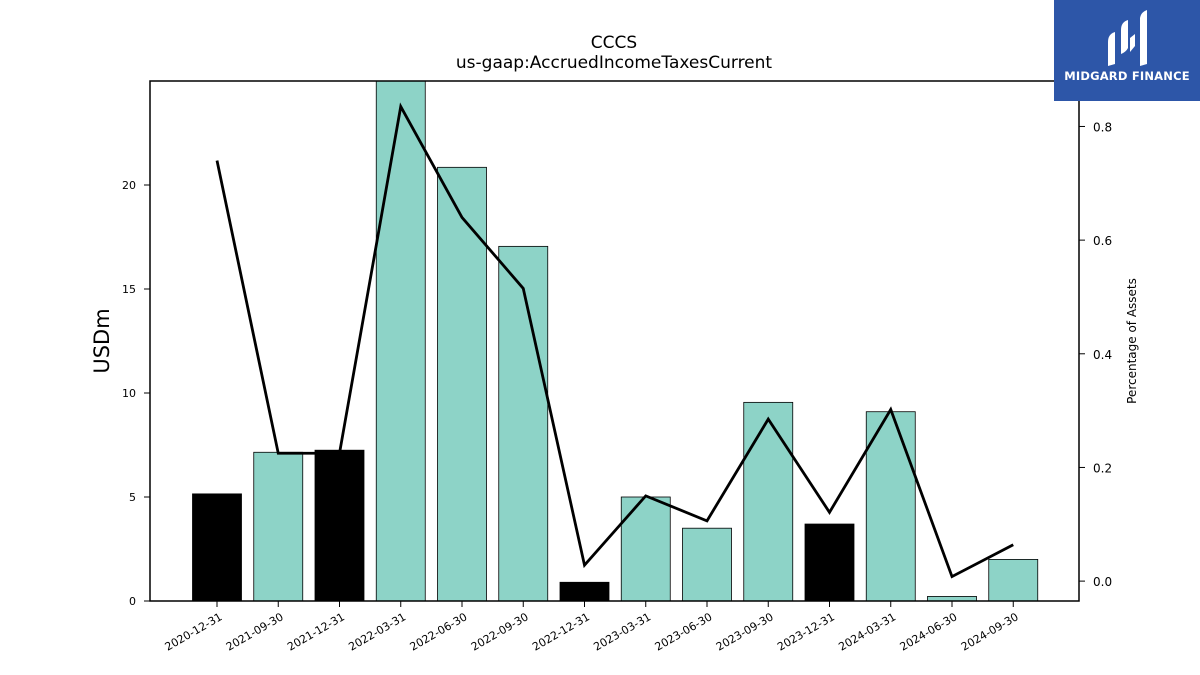 Image resolution: width=1200 pixels, height=675 pixels. Describe the element at coordinates (1102, 468) in the screenshot. I see `y2-tick-label: 0.2` at that location.